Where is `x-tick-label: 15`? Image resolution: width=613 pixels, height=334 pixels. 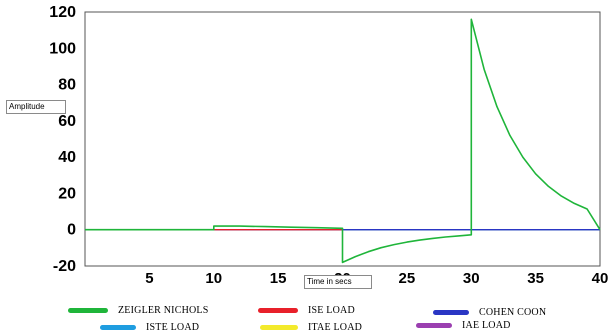 x-tick-label: 15 is located at coordinates (278, 278).